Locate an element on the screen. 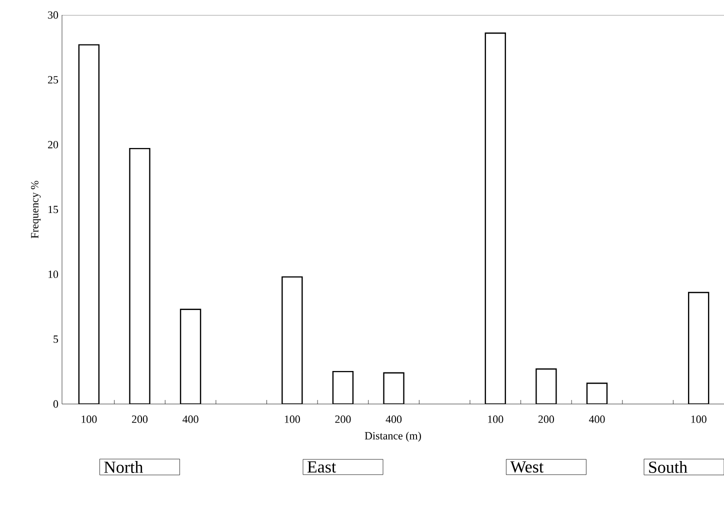 This screenshot has width=724, height=509. text: South is located at coordinates (668, 467).